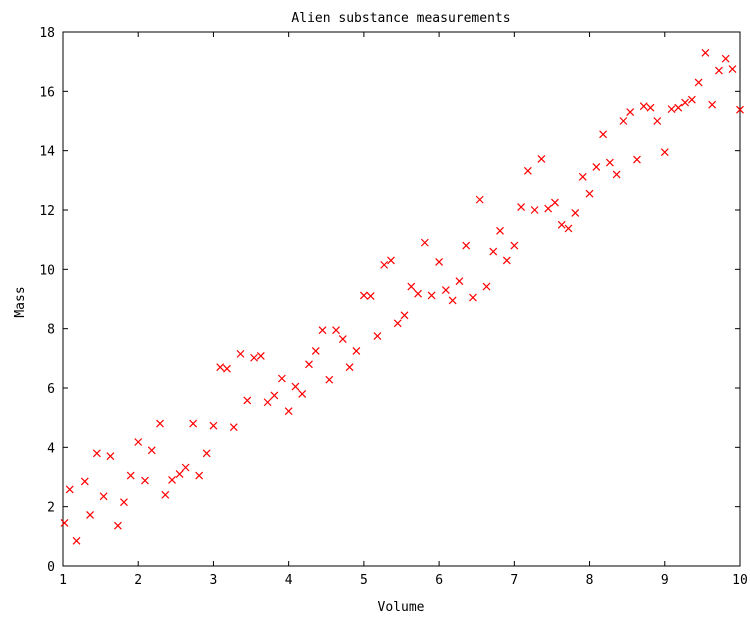  I want to click on x-tick-label: 1, so click(63, 580).